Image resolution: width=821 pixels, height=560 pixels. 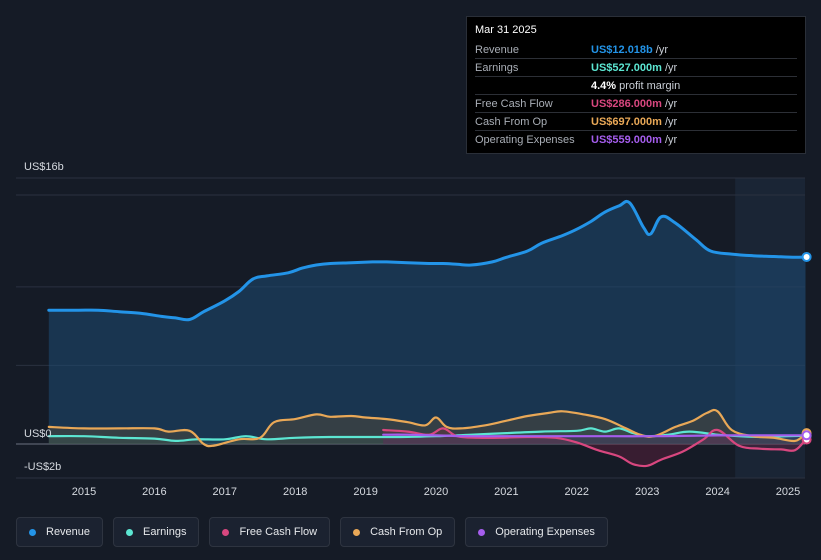 What do you see at coordinates (497, 49) in the screenshot?
I see `tooltip-label: Revenue` at bounding box center [497, 49].